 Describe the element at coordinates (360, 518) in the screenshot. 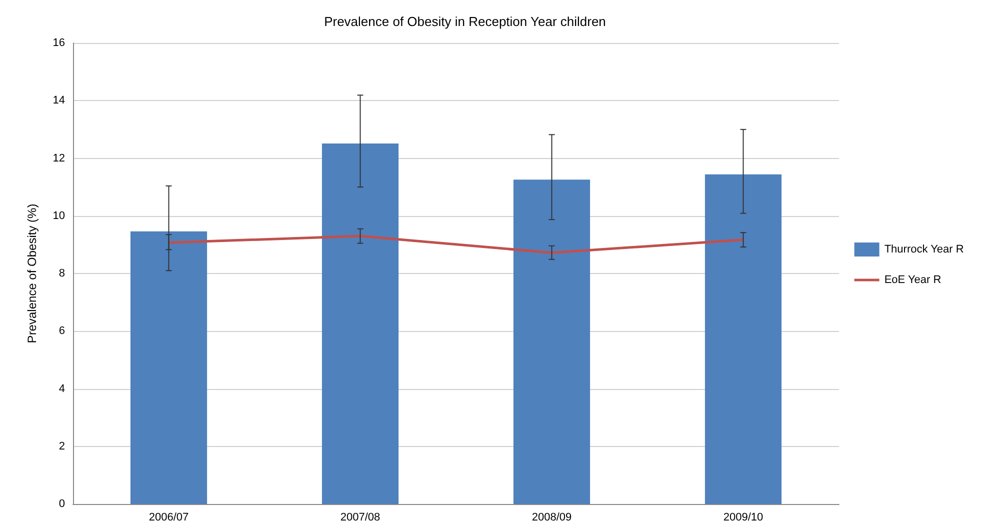

I see `x-tick-label: 2007/08` at that location.